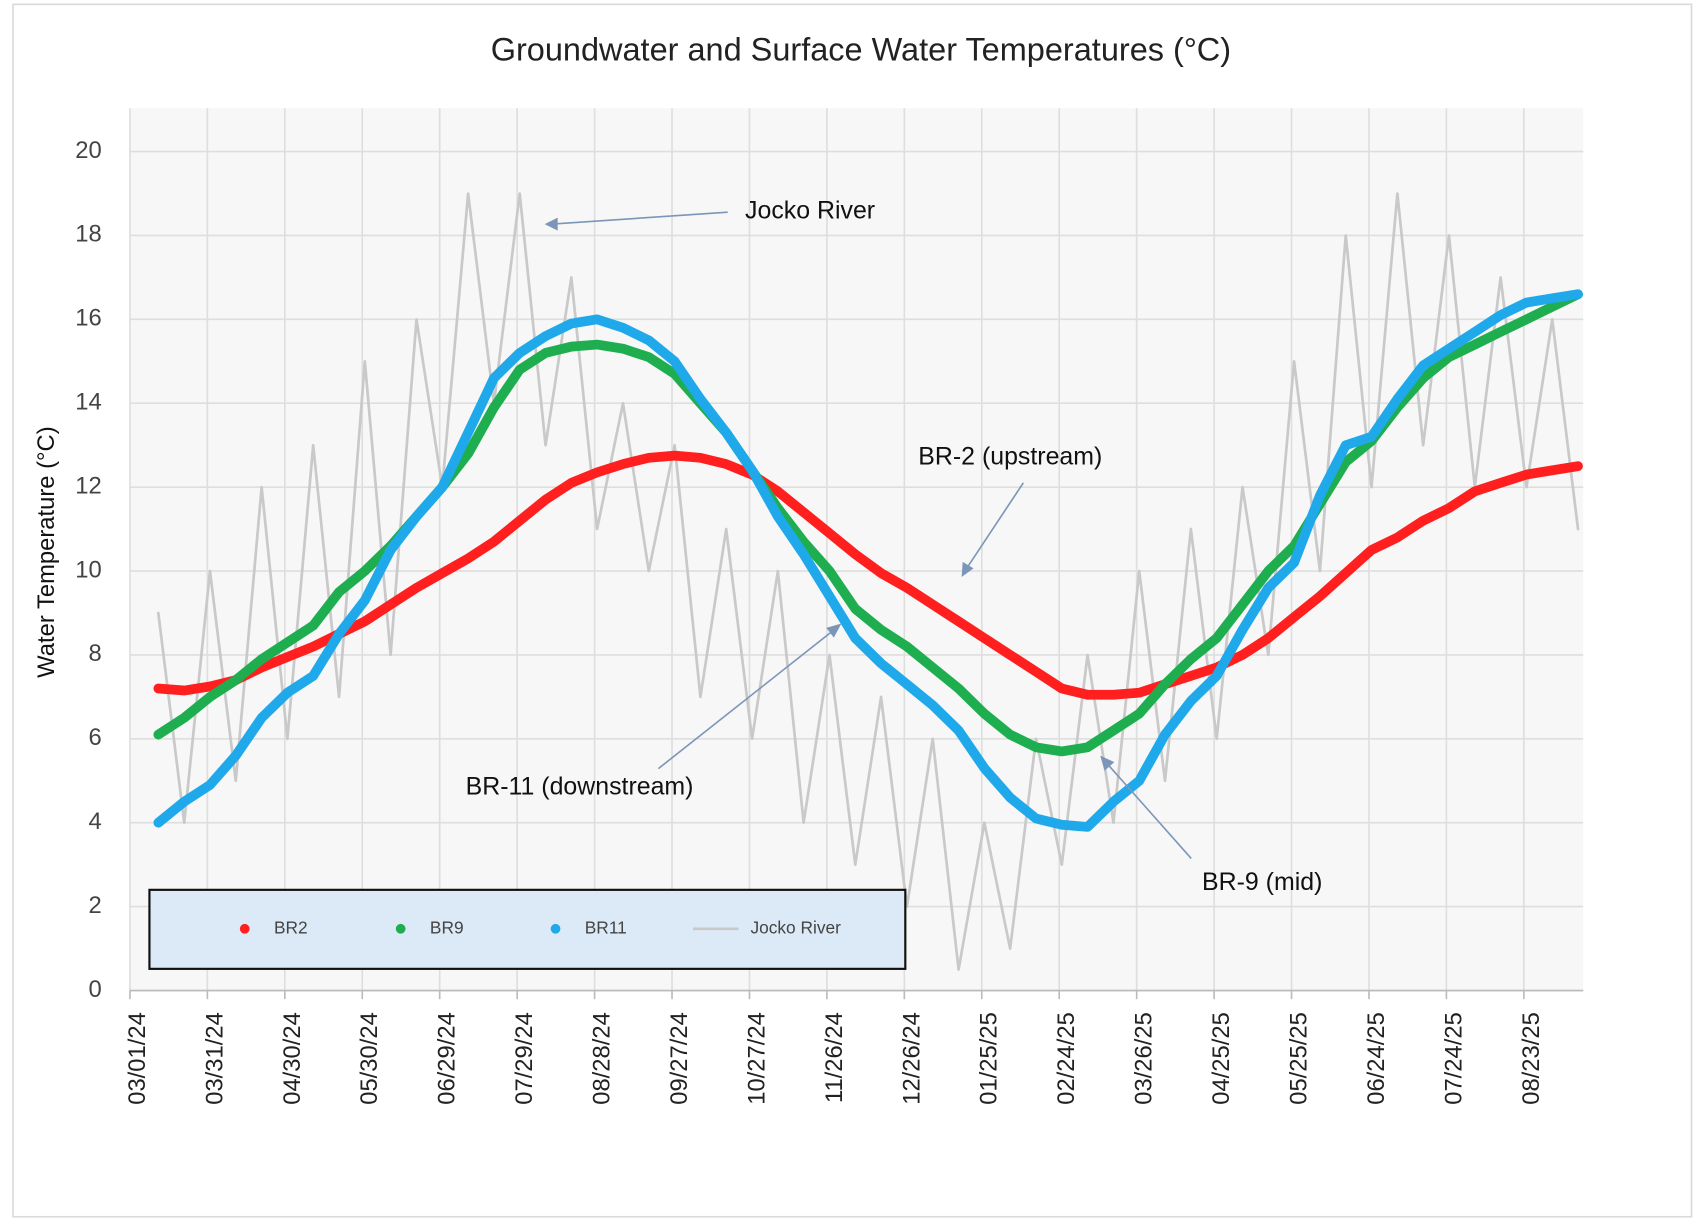  I want to click on x-tick-label: 11/26/24, so click(834, 1057).